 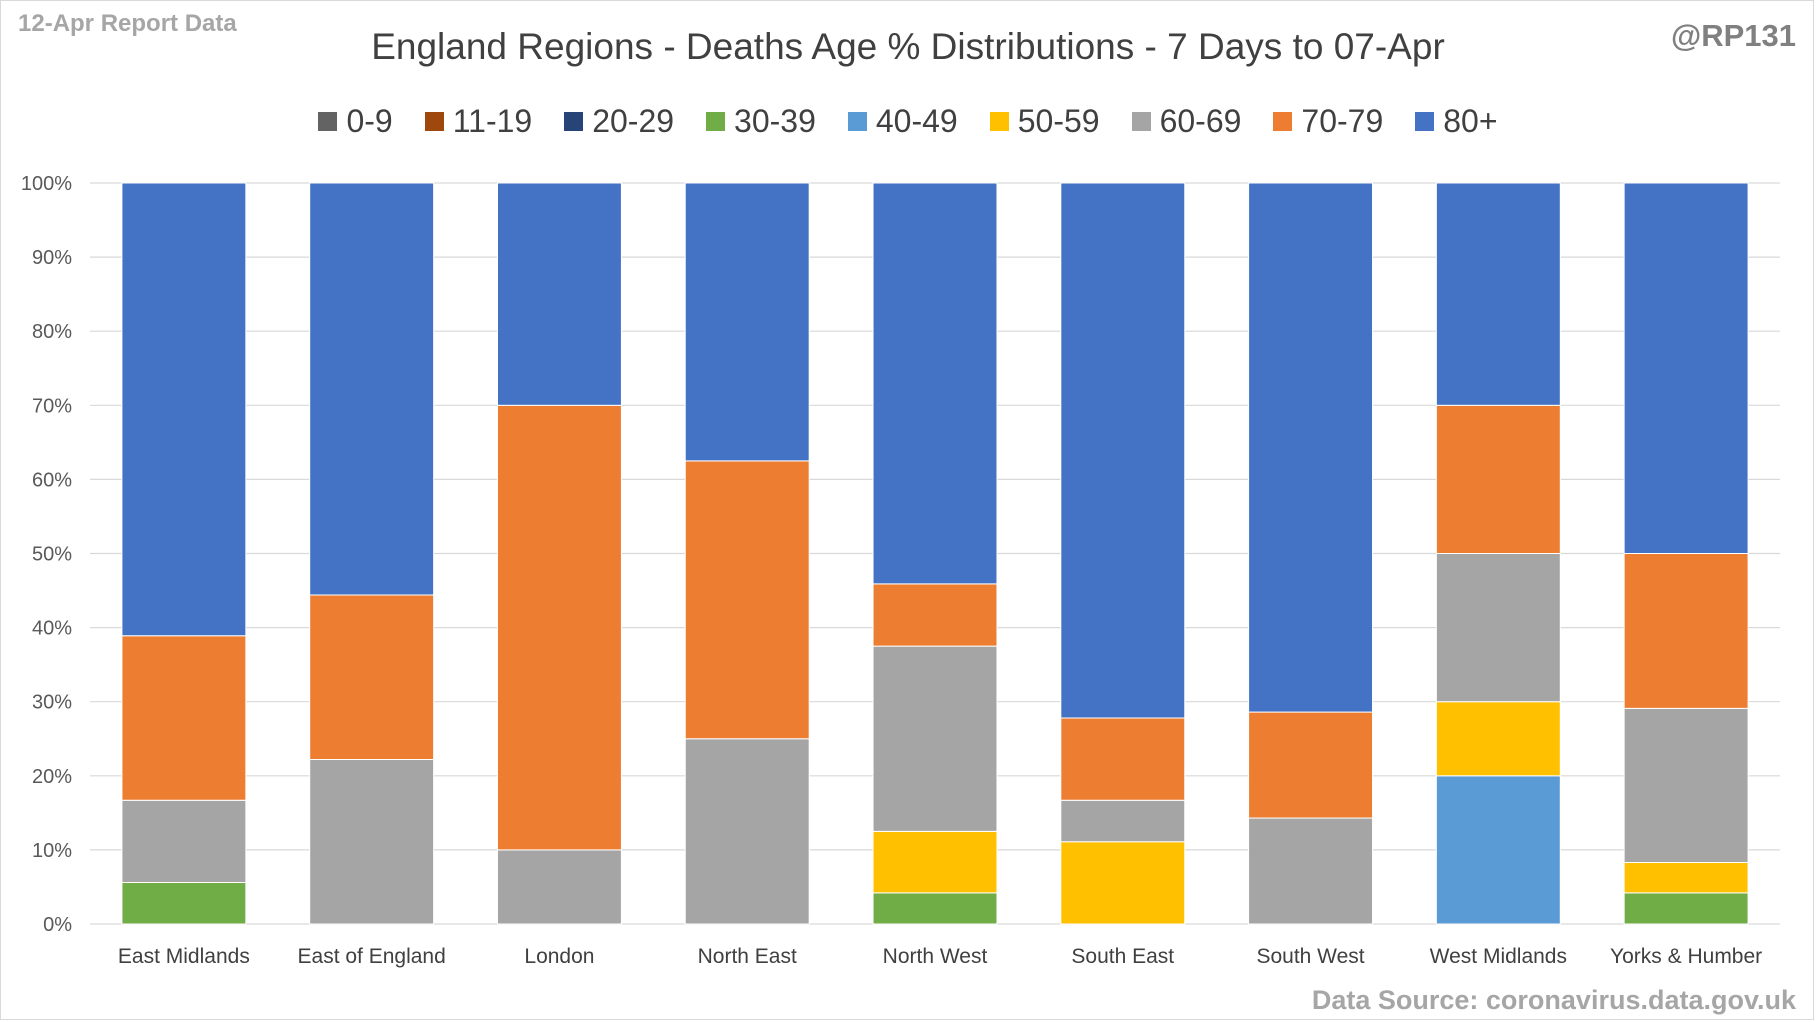 I want to click on y-tick-label: 0%, so click(x=57, y=925).